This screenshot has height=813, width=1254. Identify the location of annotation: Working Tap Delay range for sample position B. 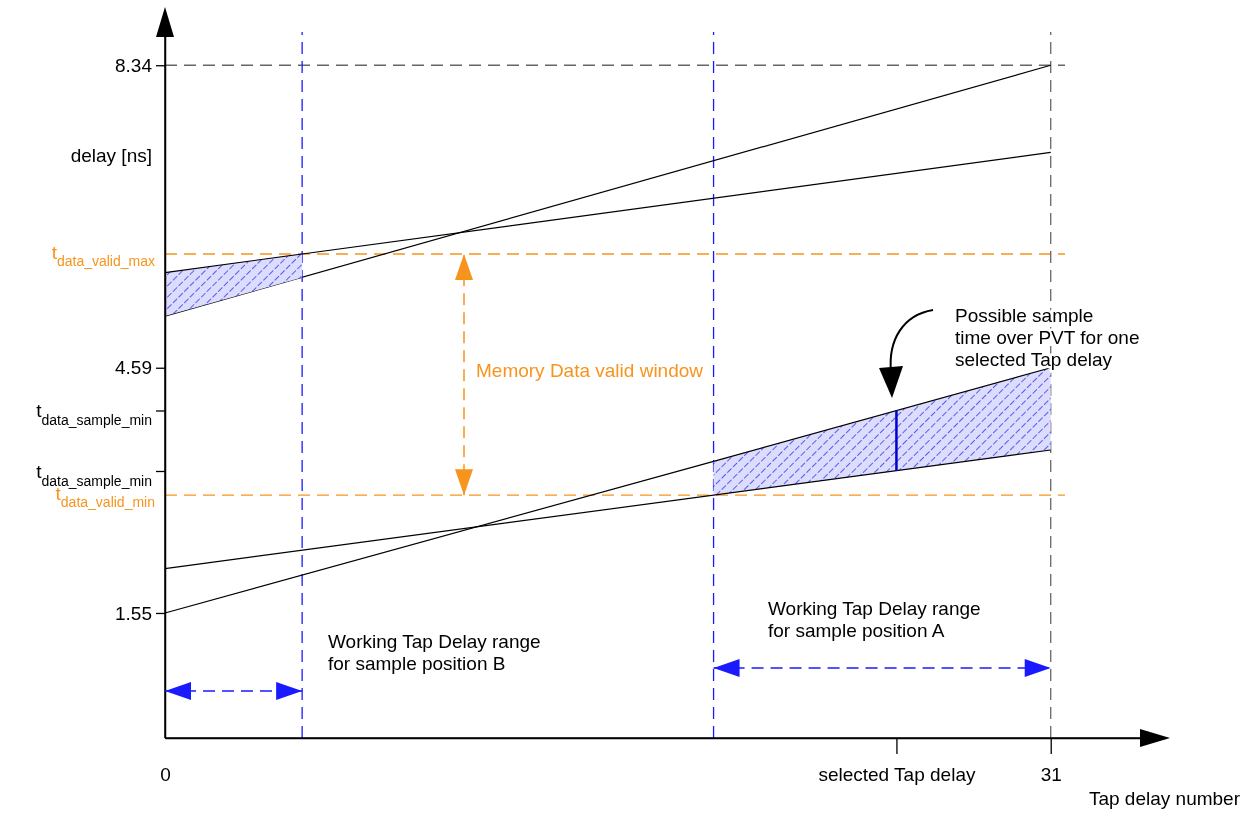
(434, 652).